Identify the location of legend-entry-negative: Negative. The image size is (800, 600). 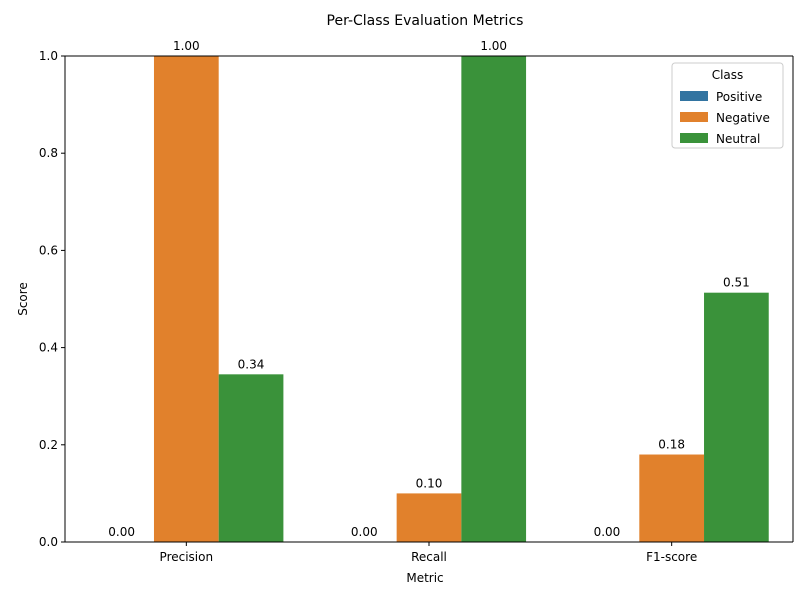
(743, 118).